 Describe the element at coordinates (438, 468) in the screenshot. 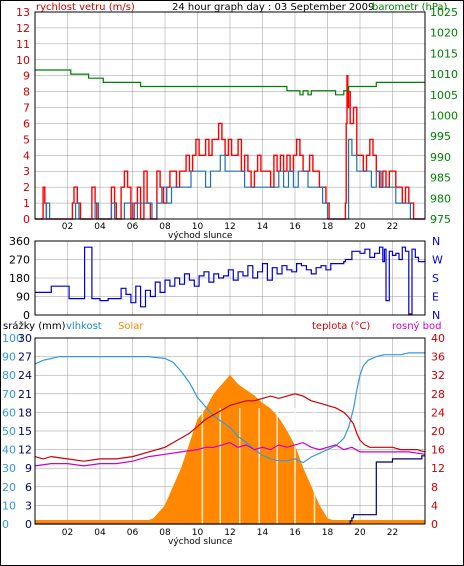

I see `temperature-y-tick-label: 12` at that location.